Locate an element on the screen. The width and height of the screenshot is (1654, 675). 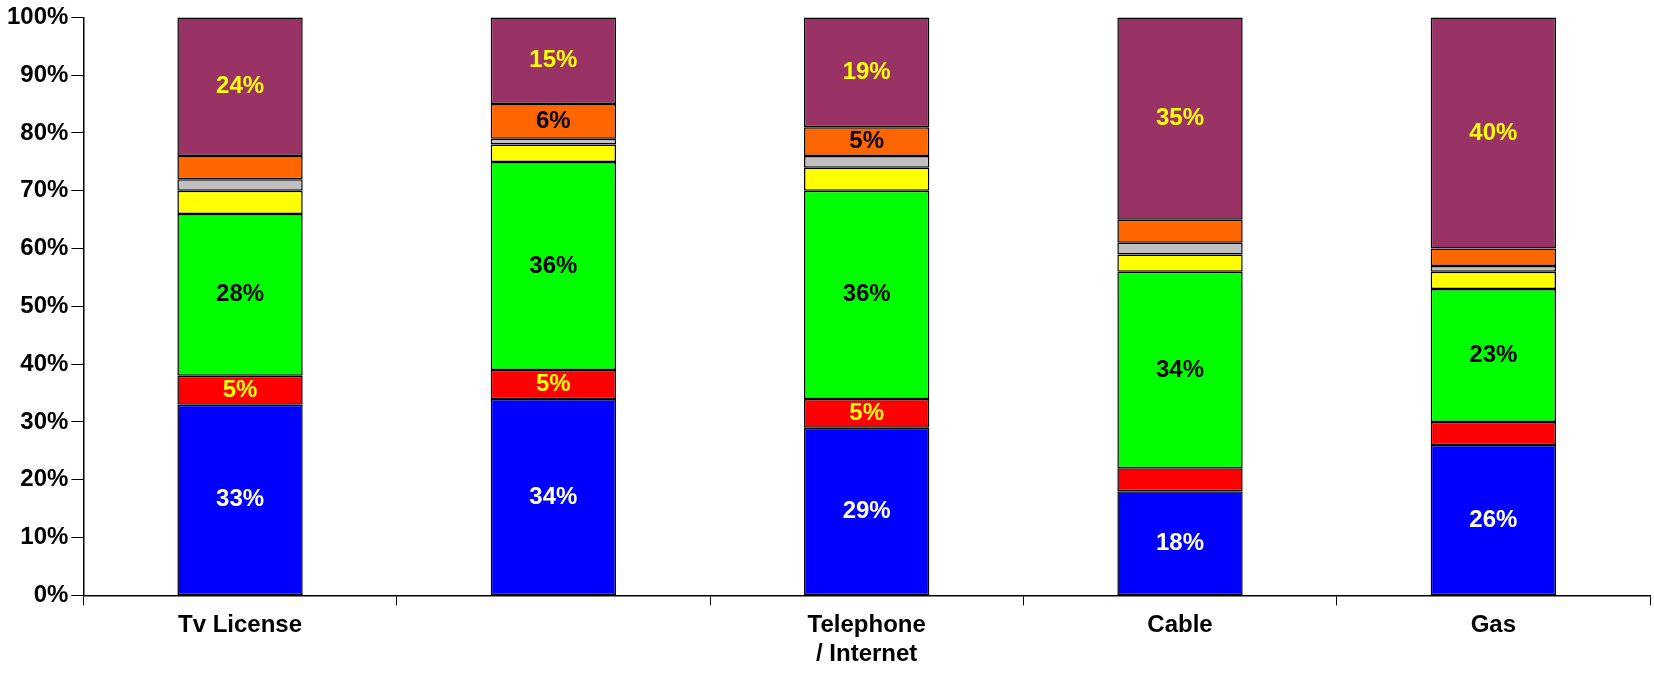
data-label: 33% is located at coordinates (240, 498).